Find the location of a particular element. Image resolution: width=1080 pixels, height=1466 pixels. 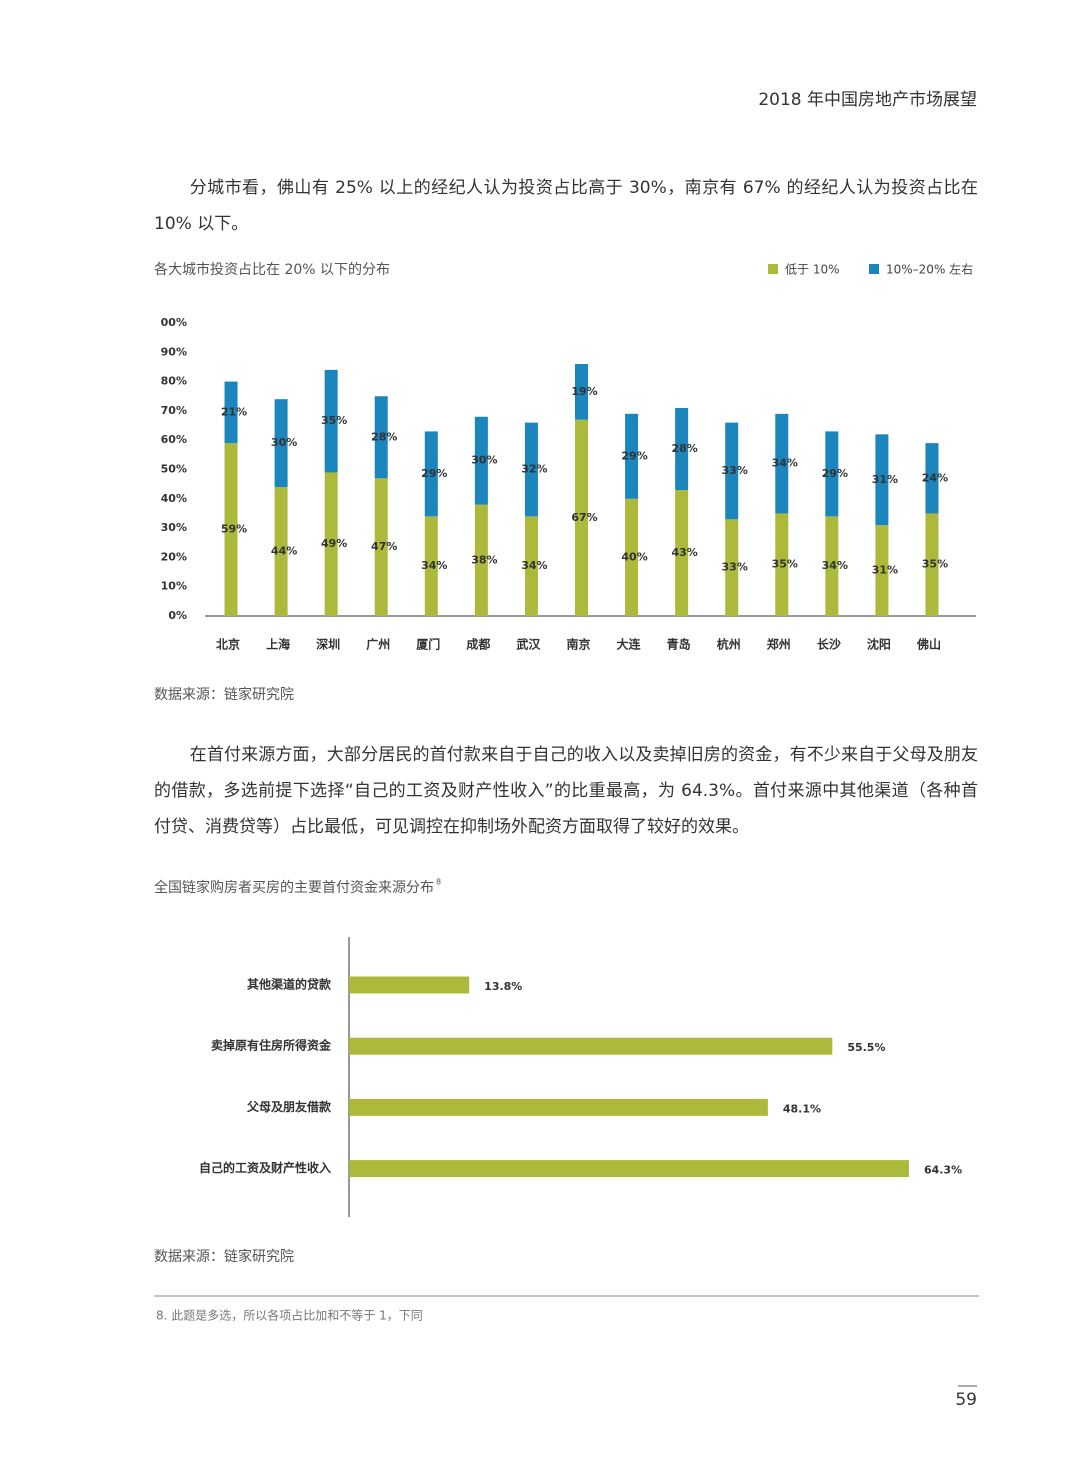

data-label: 64.3% is located at coordinates (943, 1170).